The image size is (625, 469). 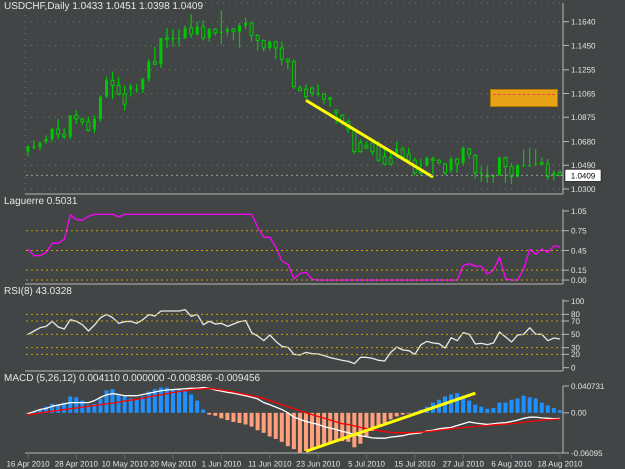 What do you see at coordinates (583, 70) in the screenshot?
I see `y-tick-label: 1.1255` at bounding box center [583, 70].